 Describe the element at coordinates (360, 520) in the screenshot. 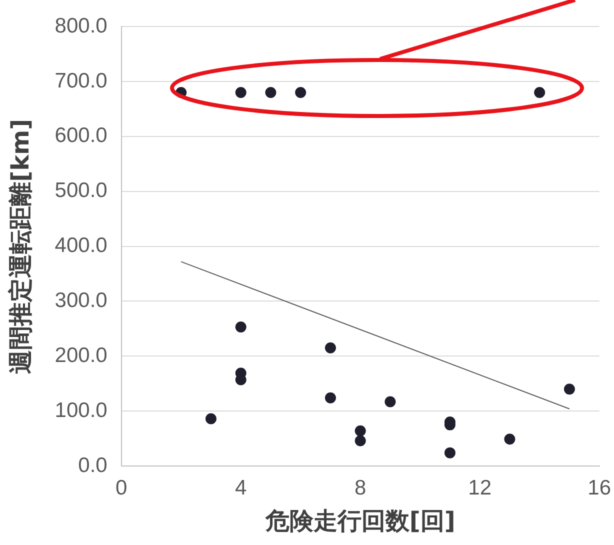

I see `x-axis-title: 危険走行回数[回]` at that location.